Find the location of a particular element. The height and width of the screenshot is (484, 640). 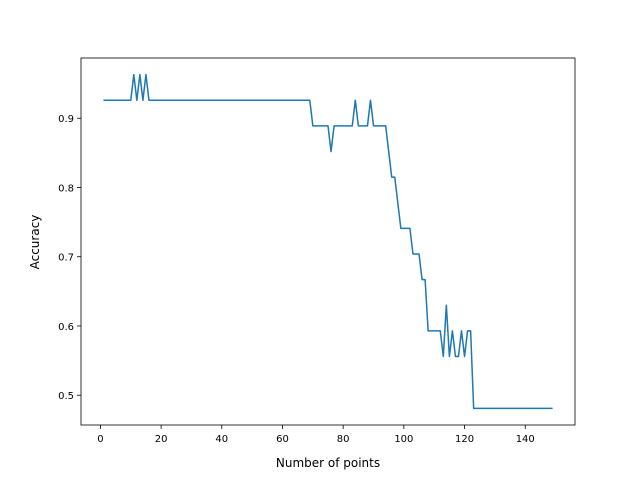

x-axis-label: Number of points is located at coordinates (328, 463).